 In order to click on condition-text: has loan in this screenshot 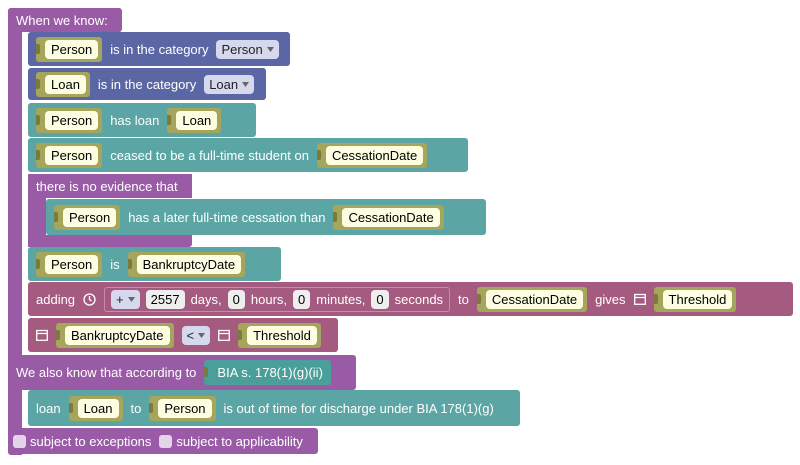, I will do `click(135, 120)`.